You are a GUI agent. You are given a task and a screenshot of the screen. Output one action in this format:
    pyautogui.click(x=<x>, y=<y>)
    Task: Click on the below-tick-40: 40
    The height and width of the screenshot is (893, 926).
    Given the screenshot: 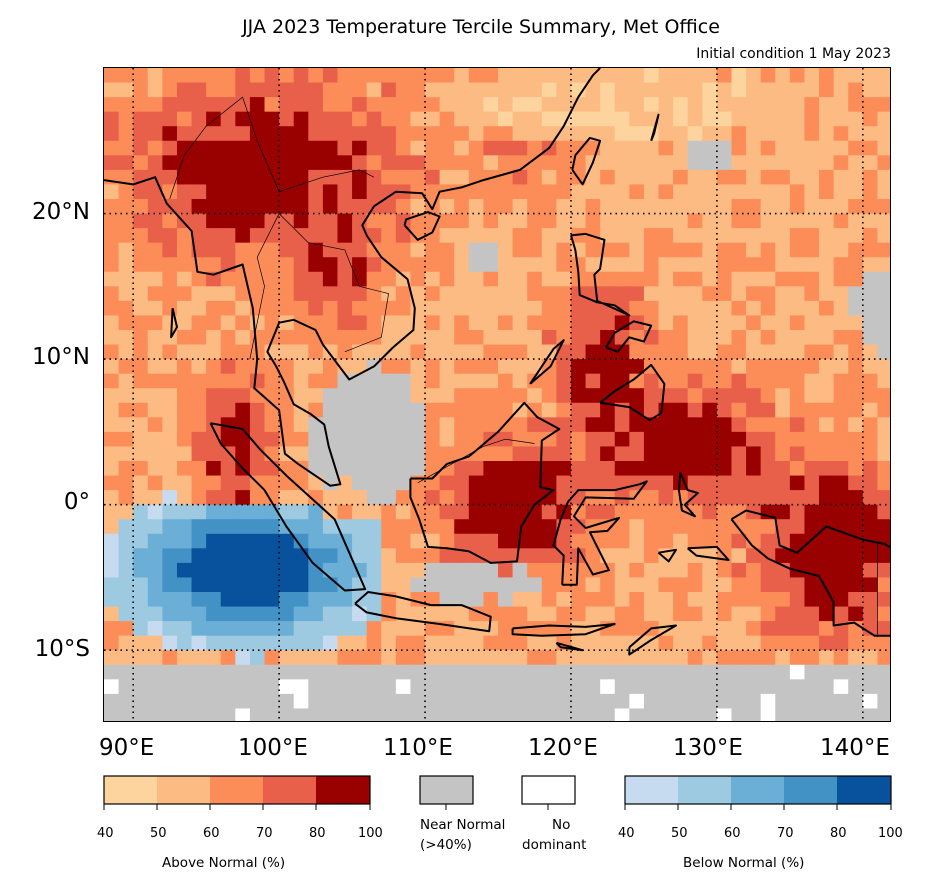 What is the action you would take?
    pyautogui.click(x=626, y=833)
    